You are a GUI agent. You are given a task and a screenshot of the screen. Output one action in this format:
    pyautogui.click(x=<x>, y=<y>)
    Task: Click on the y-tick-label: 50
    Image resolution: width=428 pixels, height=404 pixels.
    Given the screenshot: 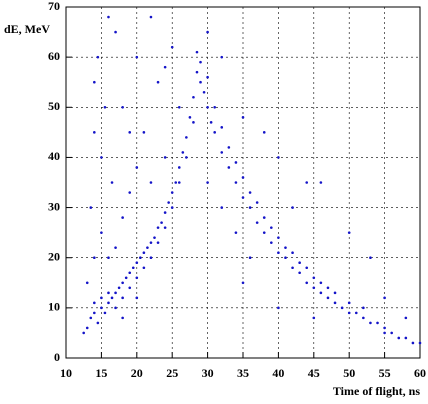 What is the action you would take?
    pyautogui.click(x=54, y=106)
    